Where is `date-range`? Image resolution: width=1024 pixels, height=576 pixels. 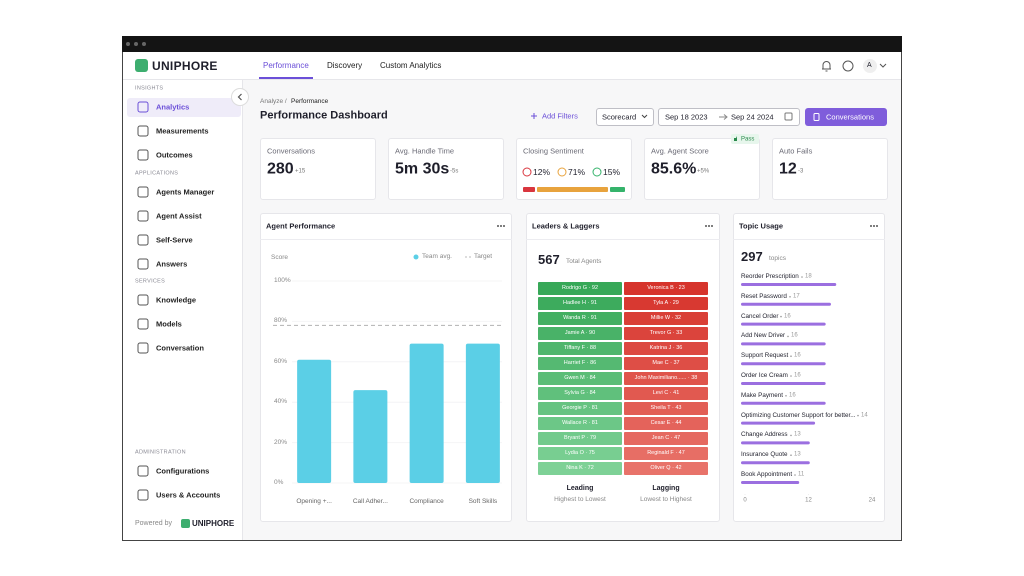
date-range is located at coordinates (729, 117).